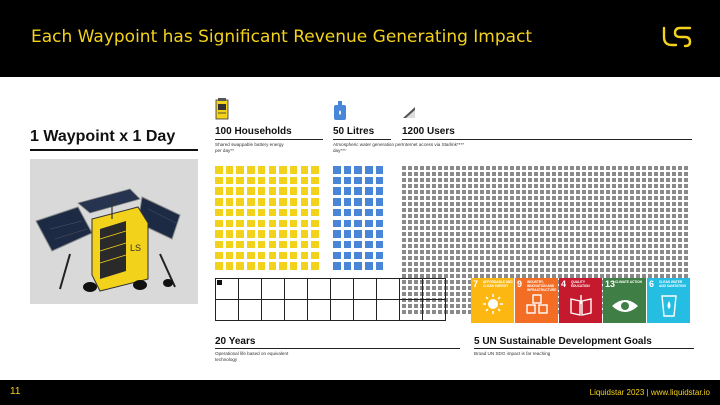  What do you see at coordinates (434, 310) in the screenshot?
I see `year-cell` at bounding box center [434, 310].